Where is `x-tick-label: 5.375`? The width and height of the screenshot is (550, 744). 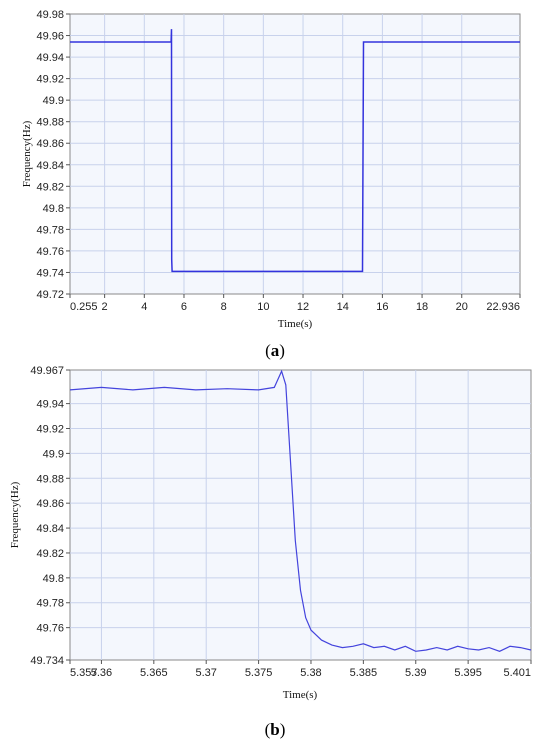 x-tick-label: 5.375 is located at coordinates (259, 673).